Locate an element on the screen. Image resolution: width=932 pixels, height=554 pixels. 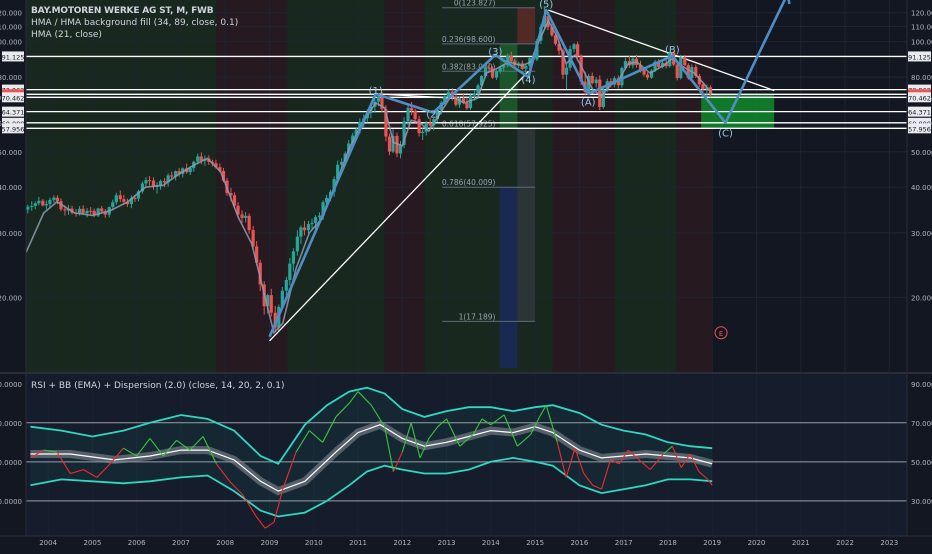
key-level-label-right: 70.462 is located at coordinates (919, 98).